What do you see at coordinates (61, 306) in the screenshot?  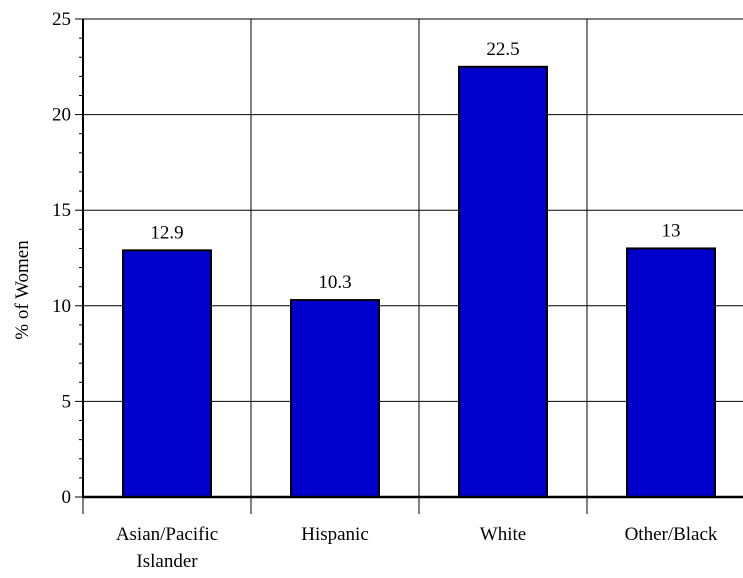 I see `y-tick-label: 10` at bounding box center [61, 306].